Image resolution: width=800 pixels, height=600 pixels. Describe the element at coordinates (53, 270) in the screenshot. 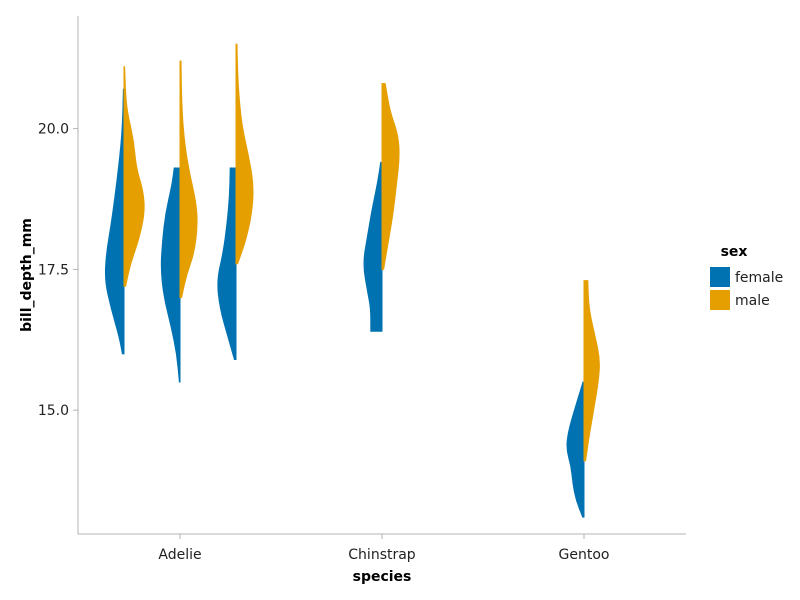

I see `y-tick-label: 17.5` at that location.